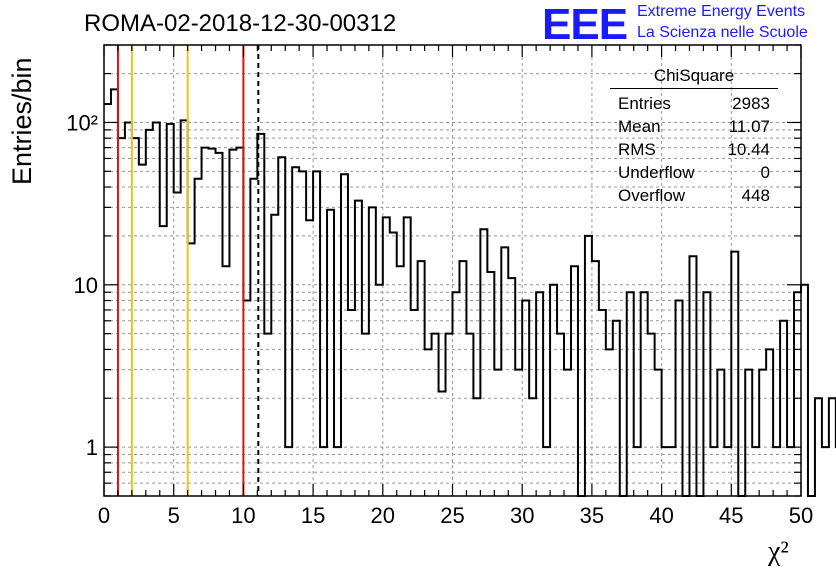  Describe the element at coordinates (765, 172) in the screenshot. I see `stats-value: 0` at that location.